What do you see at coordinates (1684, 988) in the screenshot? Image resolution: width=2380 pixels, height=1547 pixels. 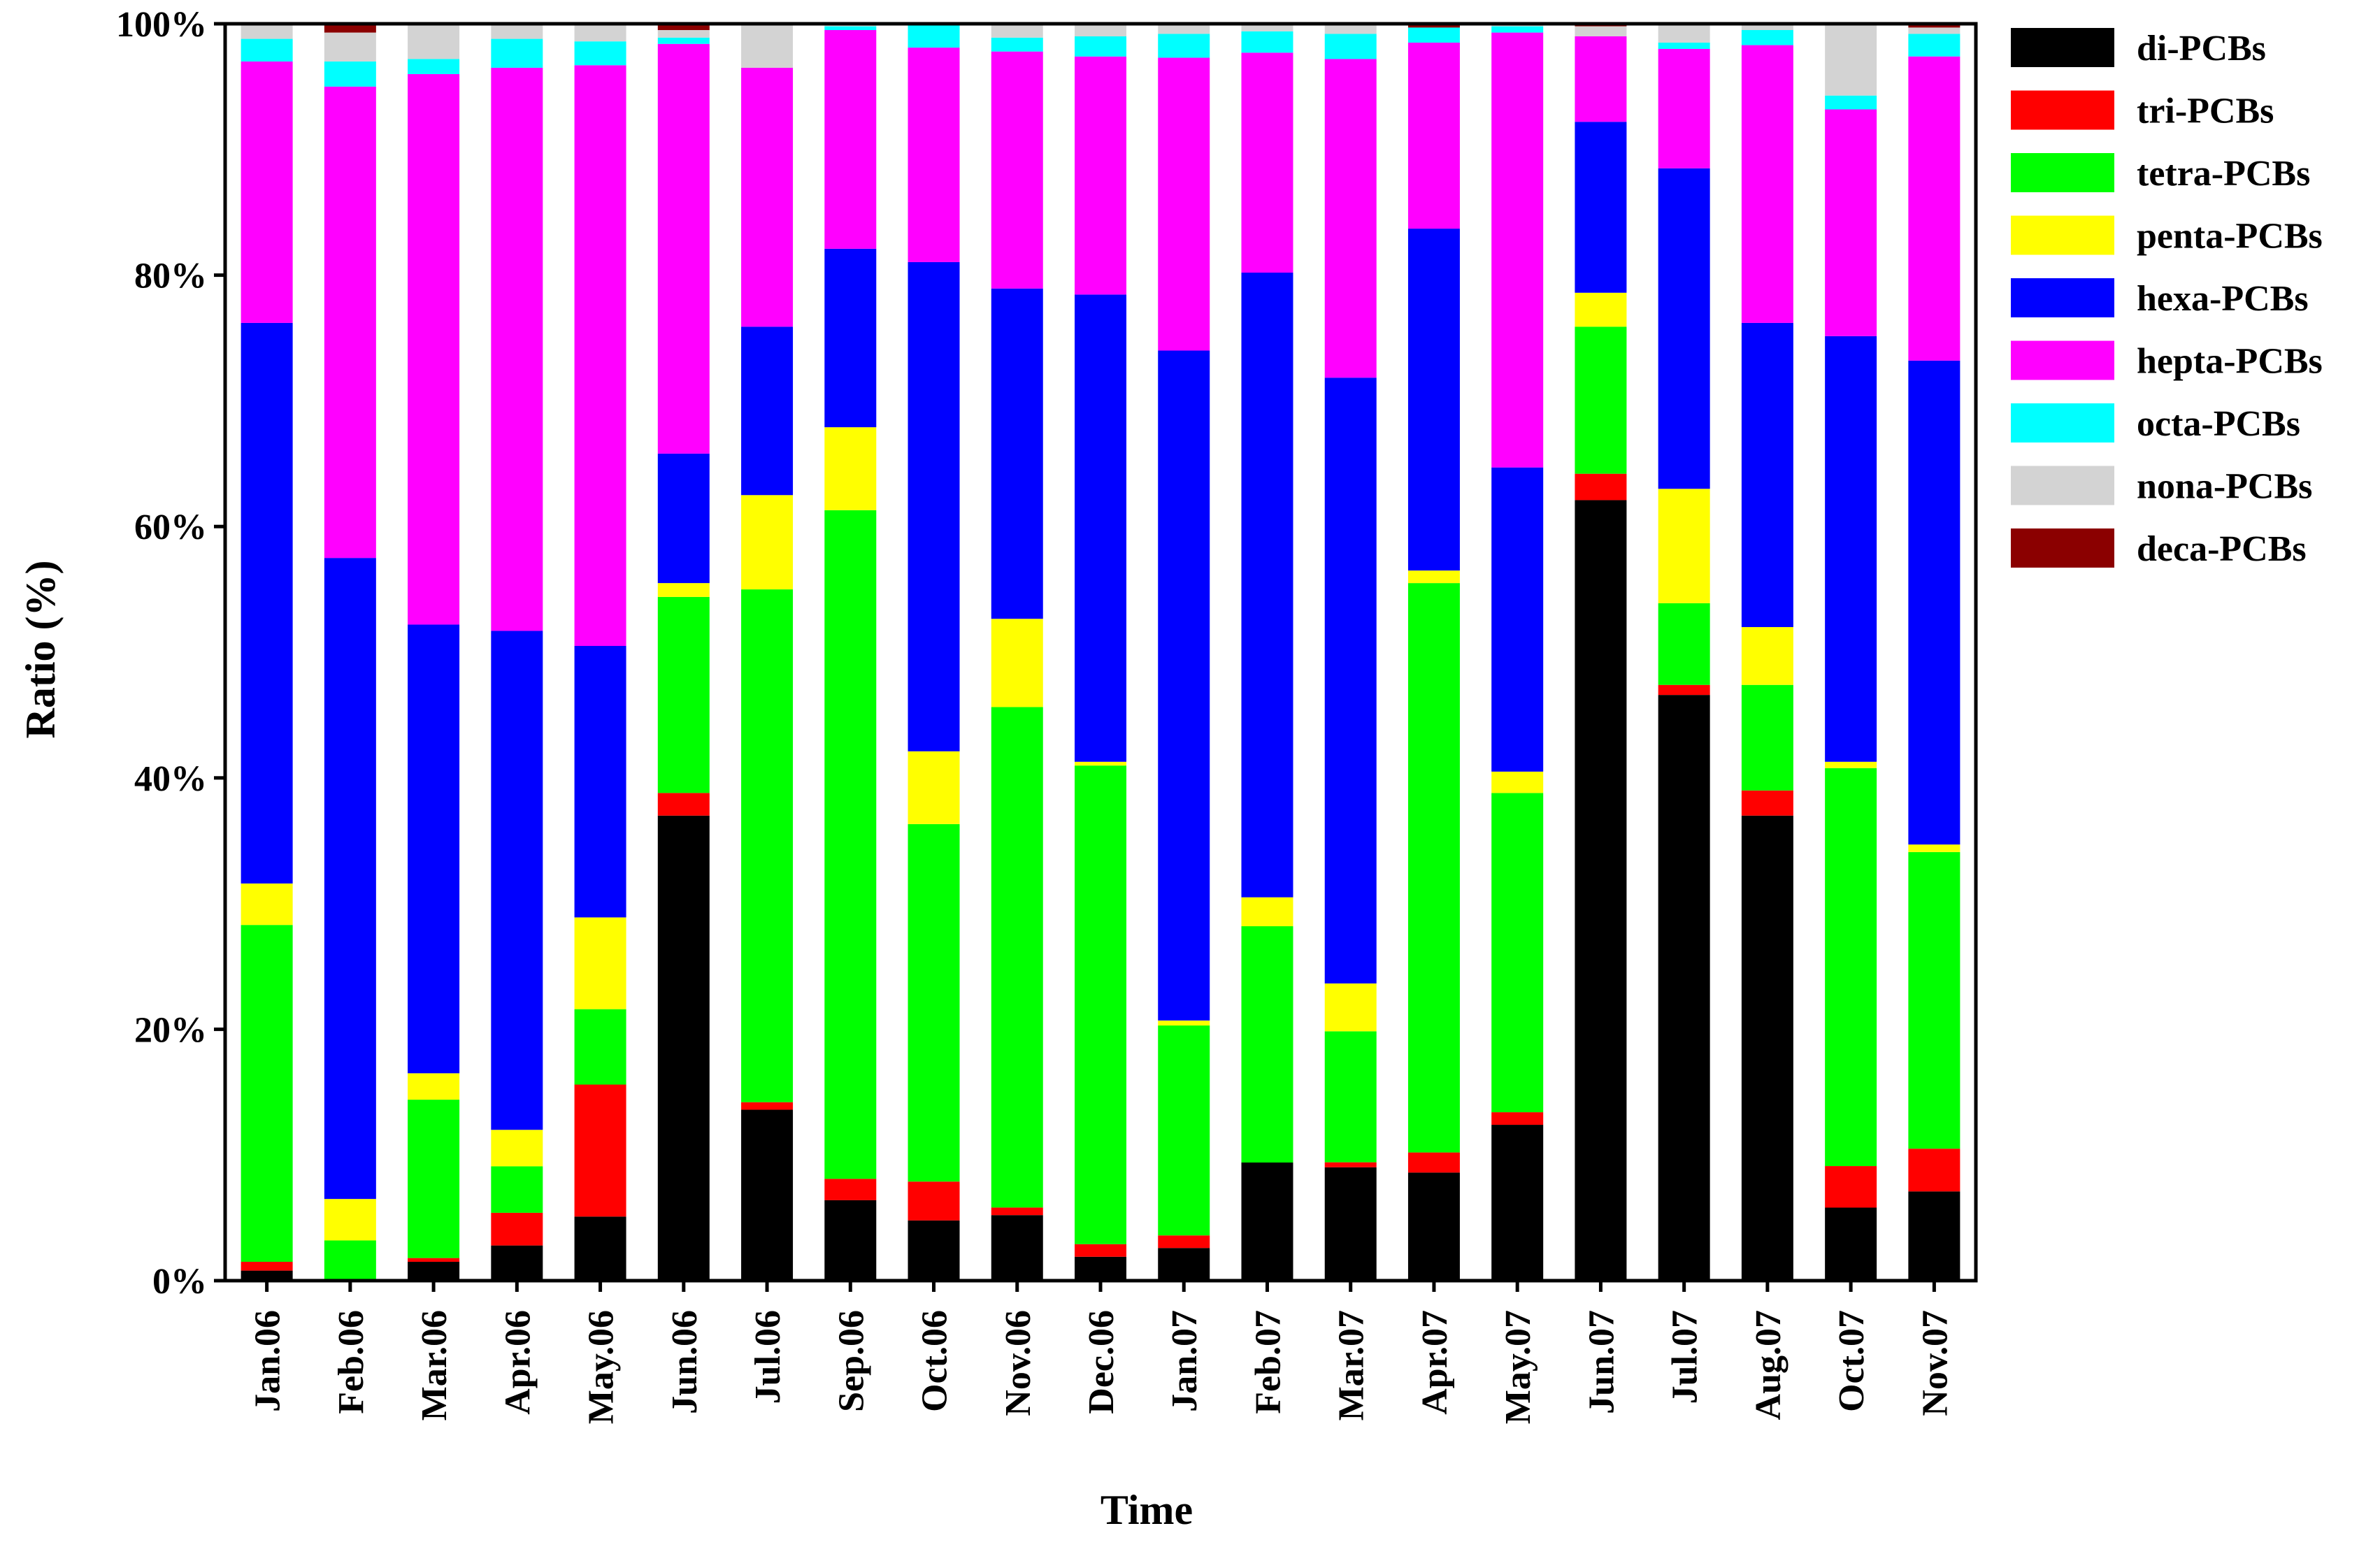 I see `bar-segment-Jul.07-di-PCBs` at bounding box center [1684, 988].